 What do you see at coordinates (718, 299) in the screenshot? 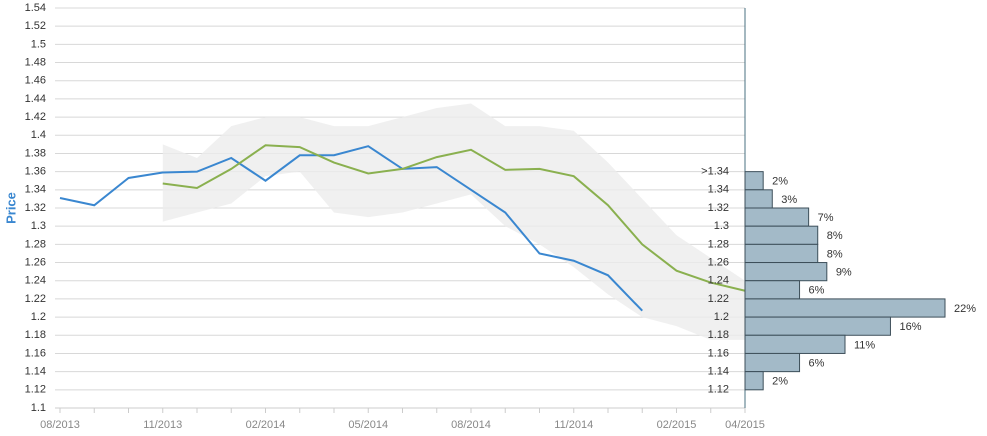
I see `bin-label: 1.22` at bounding box center [718, 299].